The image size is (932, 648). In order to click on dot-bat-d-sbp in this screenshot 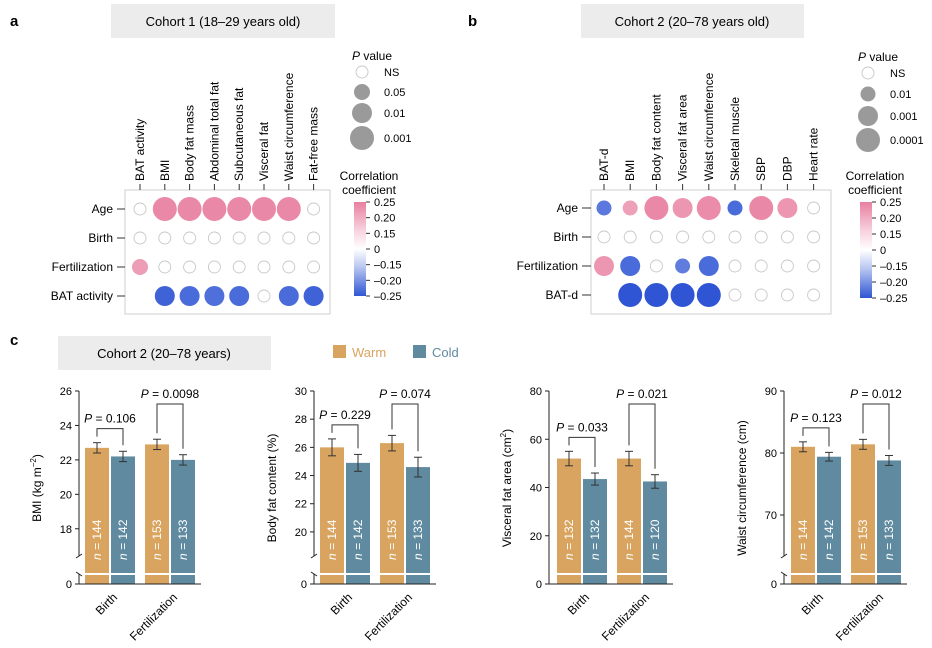, I will do `click(761, 295)`.